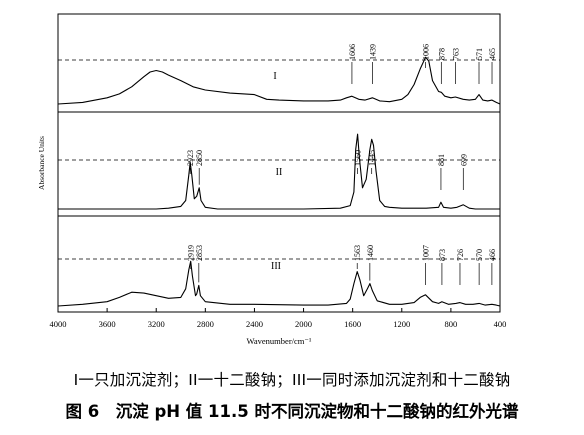 The image size is (584, 435). I want to click on peak-label: 763, so click(455, 54).